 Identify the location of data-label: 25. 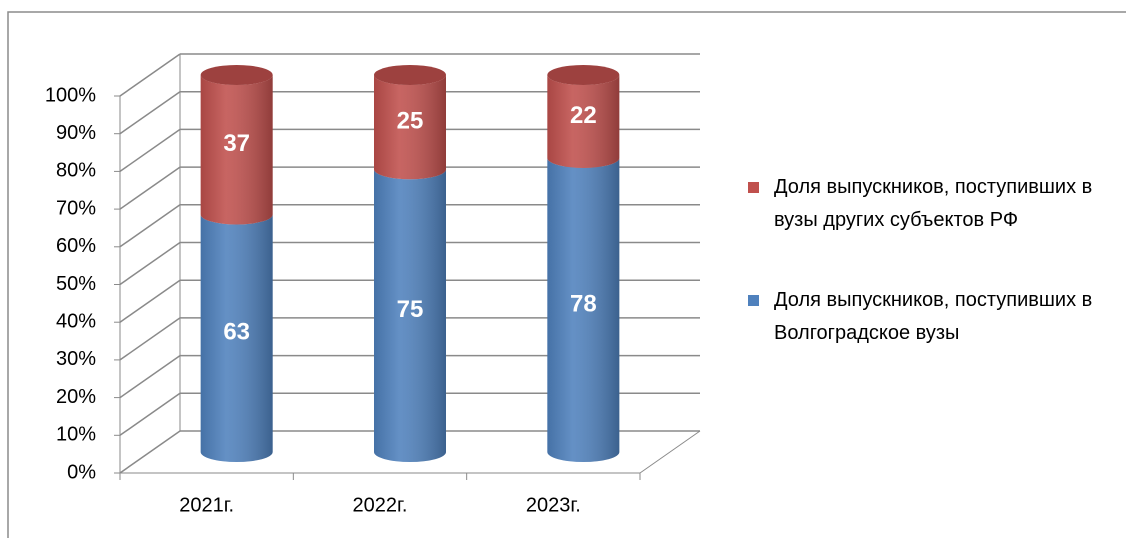
(410, 120).